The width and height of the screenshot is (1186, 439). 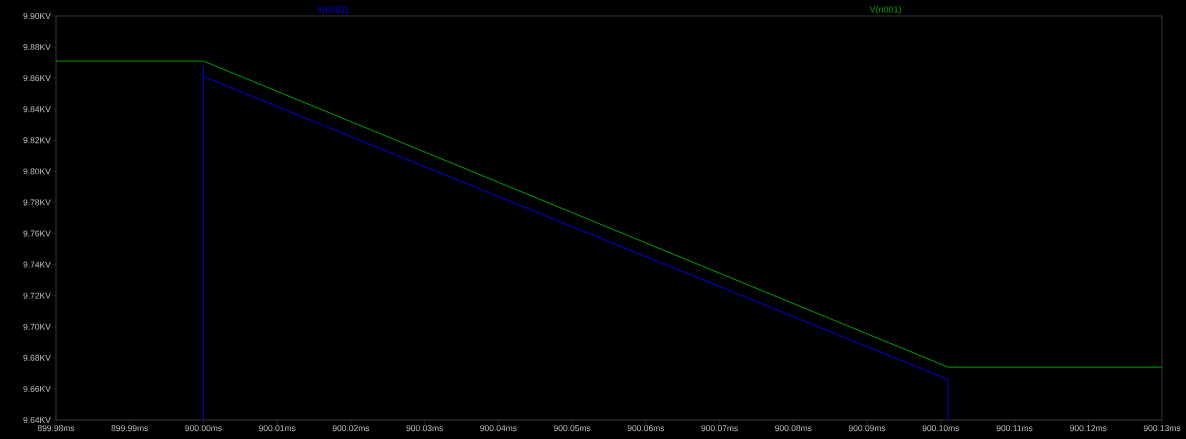 What do you see at coordinates (37, 233) in the screenshot?
I see `y-tick-label: 9.76KV` at bounding box center [37, 233].